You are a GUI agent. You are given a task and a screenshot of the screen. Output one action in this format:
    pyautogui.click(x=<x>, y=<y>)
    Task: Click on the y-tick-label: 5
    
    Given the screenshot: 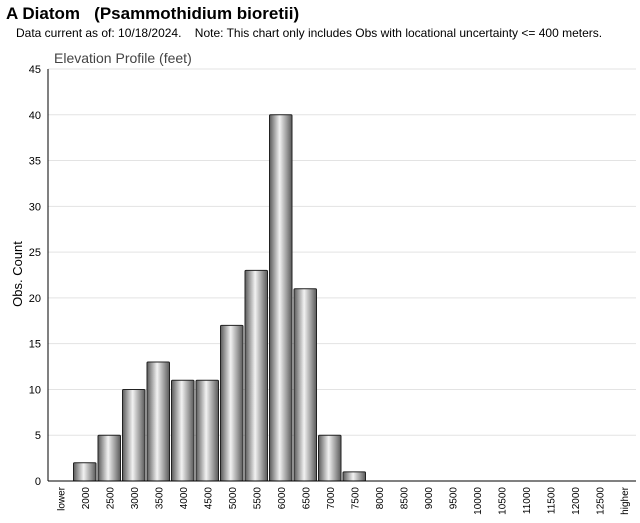 What is the action you would take?
    pyautogui.click(x=38, y=436)
    